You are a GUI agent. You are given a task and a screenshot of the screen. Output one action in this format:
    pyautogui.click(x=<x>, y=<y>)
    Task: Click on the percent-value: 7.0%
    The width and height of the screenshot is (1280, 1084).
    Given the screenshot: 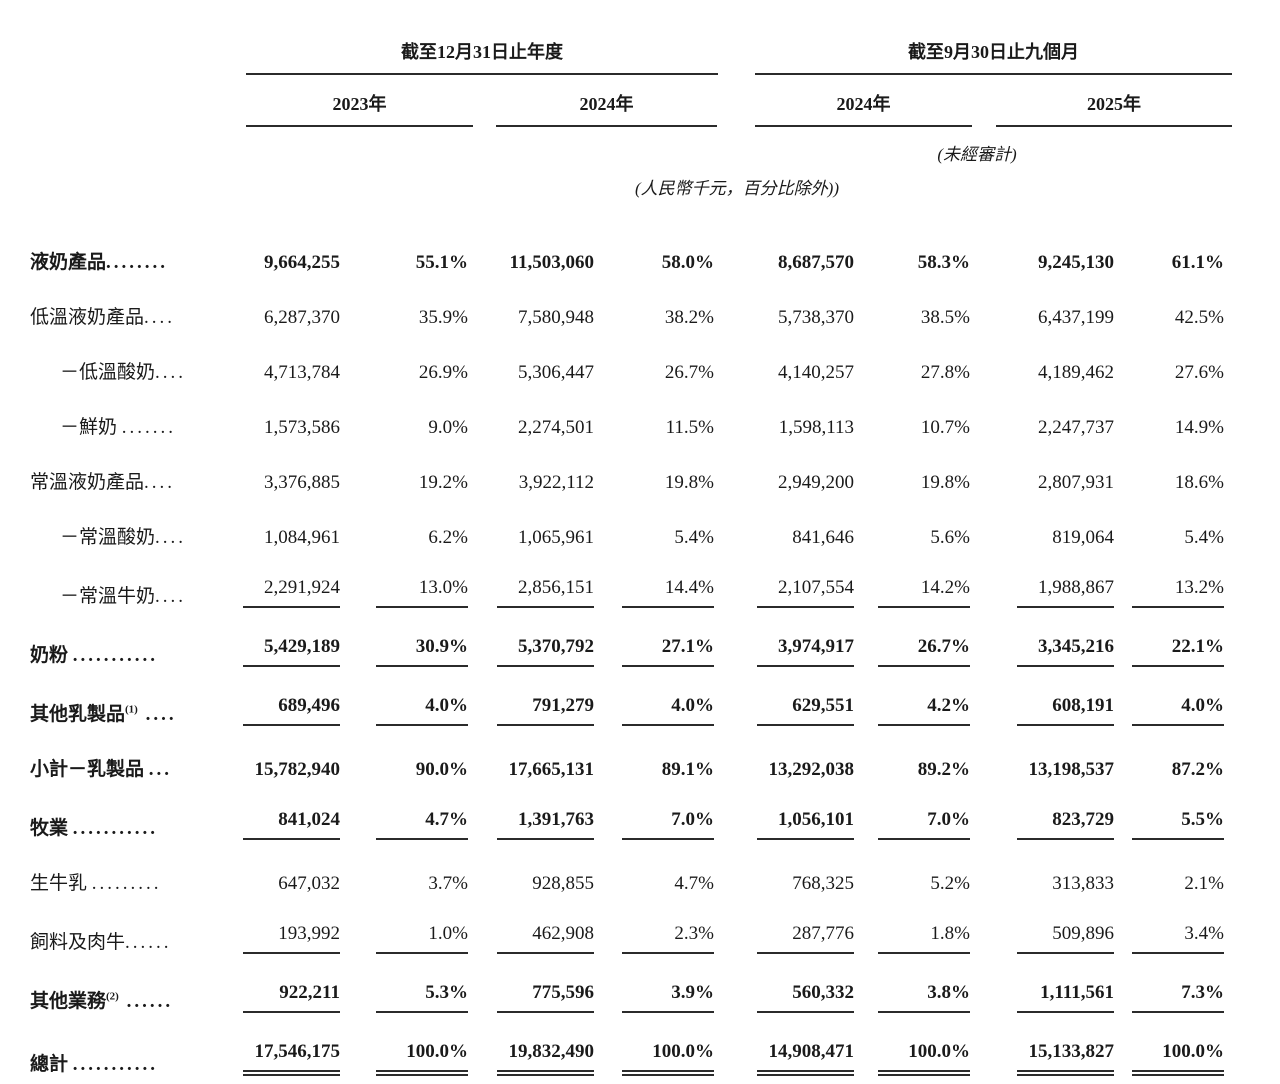 What is the action you would take?
    pyautogui.click(x=668, y=824)
    